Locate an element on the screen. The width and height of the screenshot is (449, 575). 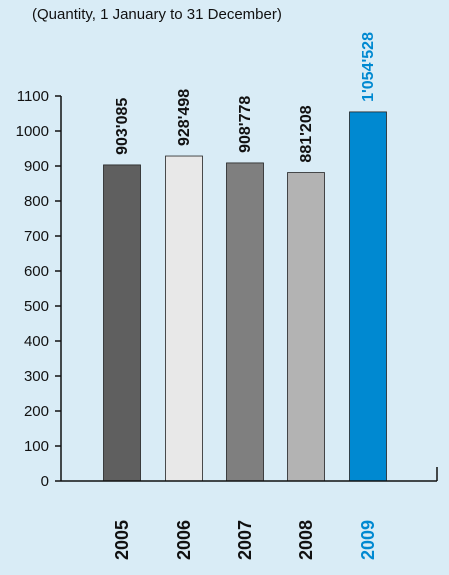
y-tick-label: 1100 is located at coordinates (33, 96).